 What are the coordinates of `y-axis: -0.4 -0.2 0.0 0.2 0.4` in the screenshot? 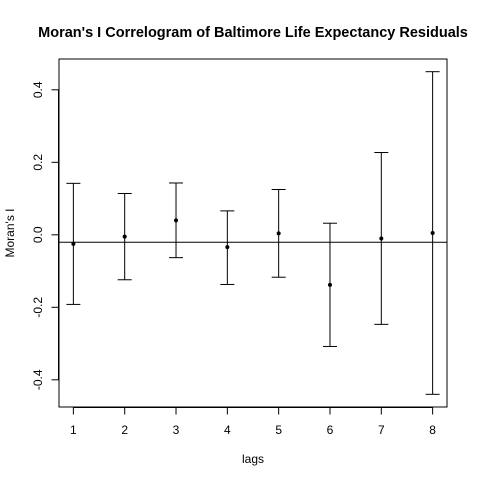 It's located at (45, 235).